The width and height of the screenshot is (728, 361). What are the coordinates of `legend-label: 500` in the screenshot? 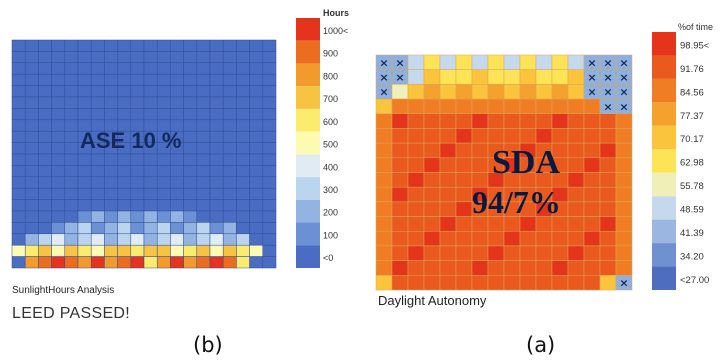 It's located at (330, 145).